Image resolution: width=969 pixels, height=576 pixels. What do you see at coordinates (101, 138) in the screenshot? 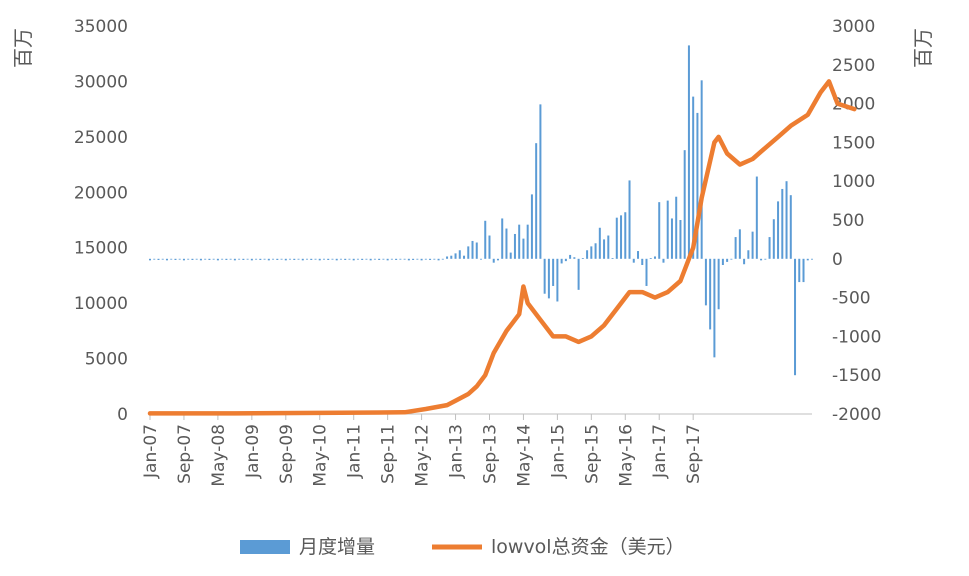
I see `left-tick-label: 25000` at bounding box center [101, 138].